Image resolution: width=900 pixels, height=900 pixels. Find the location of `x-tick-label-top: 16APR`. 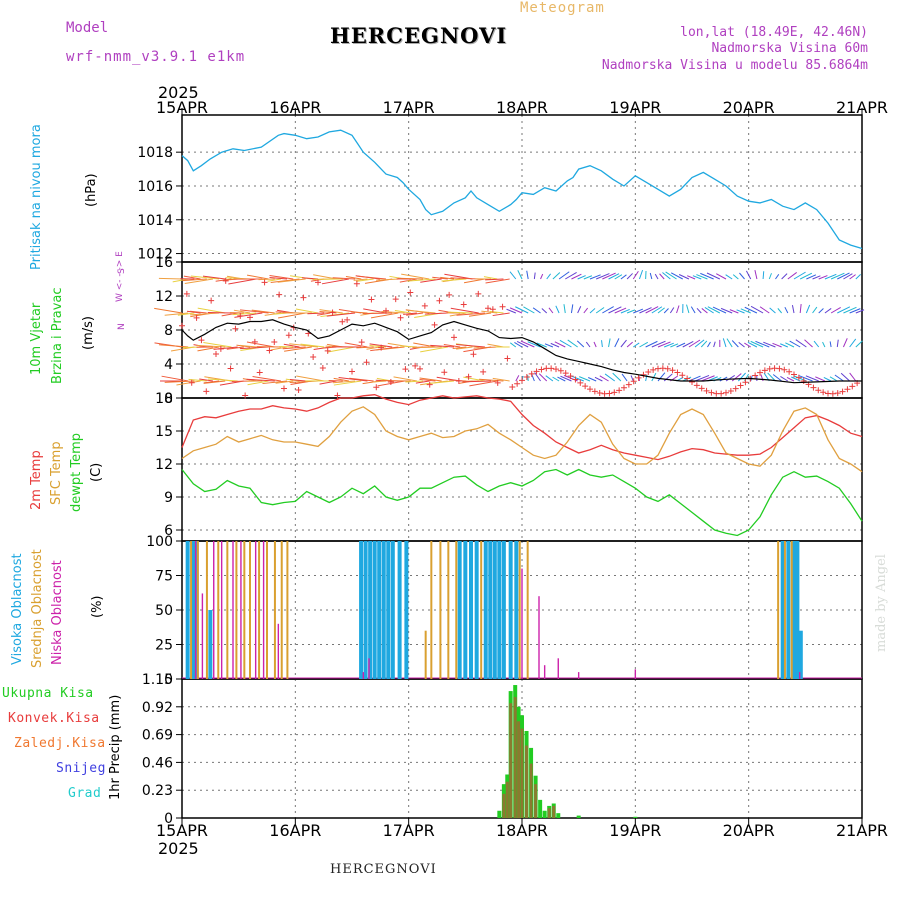

x-tick-label-top: 16APR is located at coordinates (295, 107).